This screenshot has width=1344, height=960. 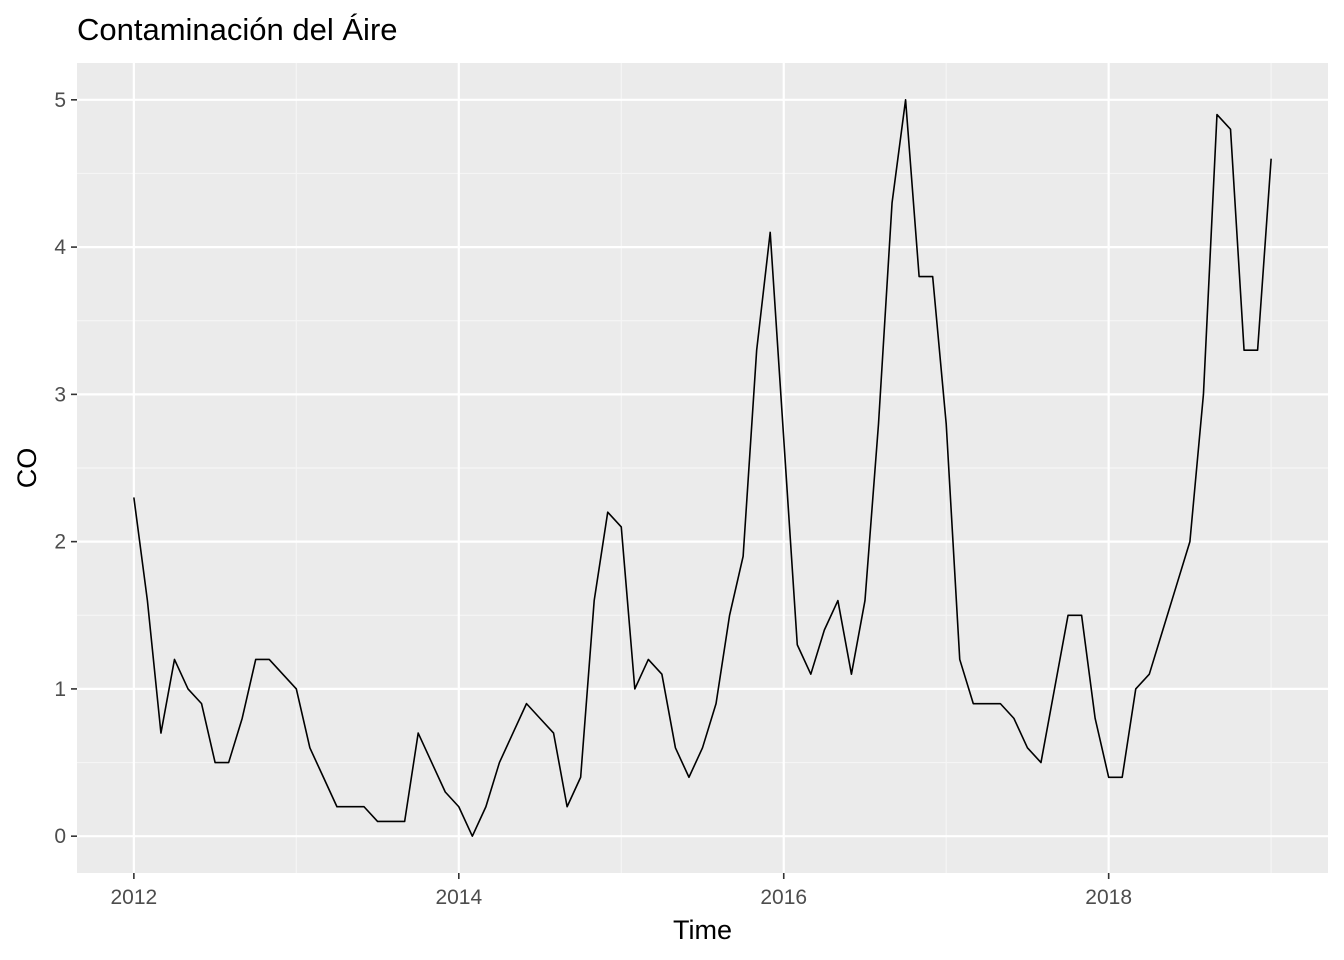 I want to click on y-tick-label: 4, so click(x=60, y=247).